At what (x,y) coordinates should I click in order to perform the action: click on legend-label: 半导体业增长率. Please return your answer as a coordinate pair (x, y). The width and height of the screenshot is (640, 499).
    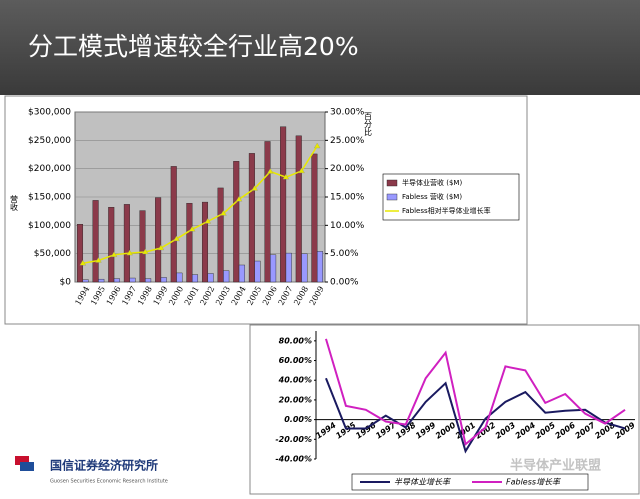
    Looking at the image, I should click on (423, 482).